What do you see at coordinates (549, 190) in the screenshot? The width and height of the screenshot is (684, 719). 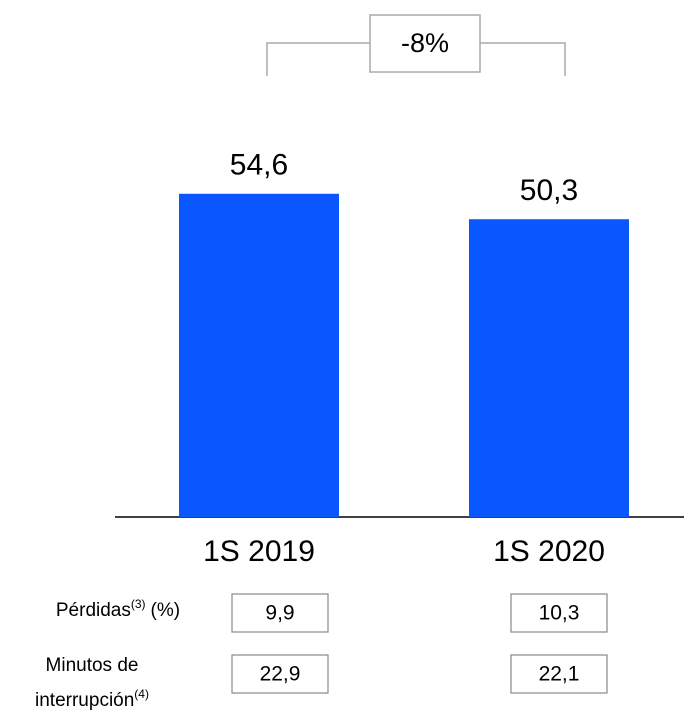 I see `value-label: 50,3` at bounding box center [549, 190].